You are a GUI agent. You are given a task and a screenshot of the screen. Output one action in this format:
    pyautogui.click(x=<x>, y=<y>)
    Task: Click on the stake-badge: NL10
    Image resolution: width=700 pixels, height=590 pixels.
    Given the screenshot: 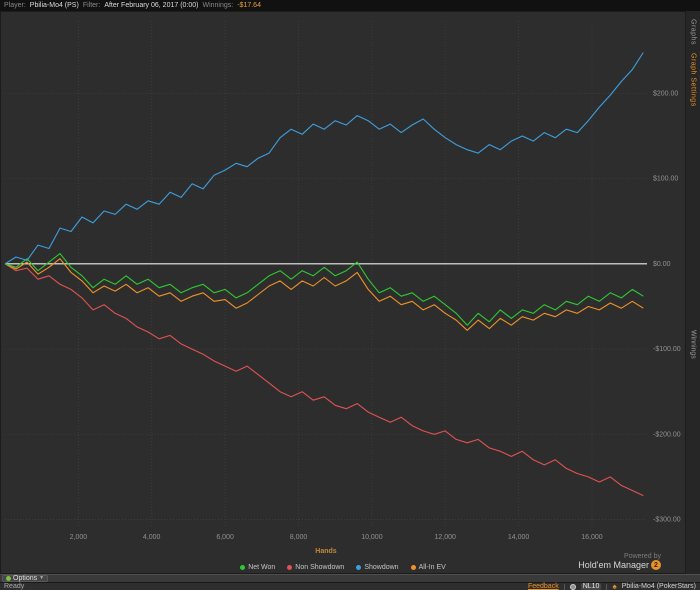 What is the action you would take?
    pyautogui.click(x=591, y=586)
    